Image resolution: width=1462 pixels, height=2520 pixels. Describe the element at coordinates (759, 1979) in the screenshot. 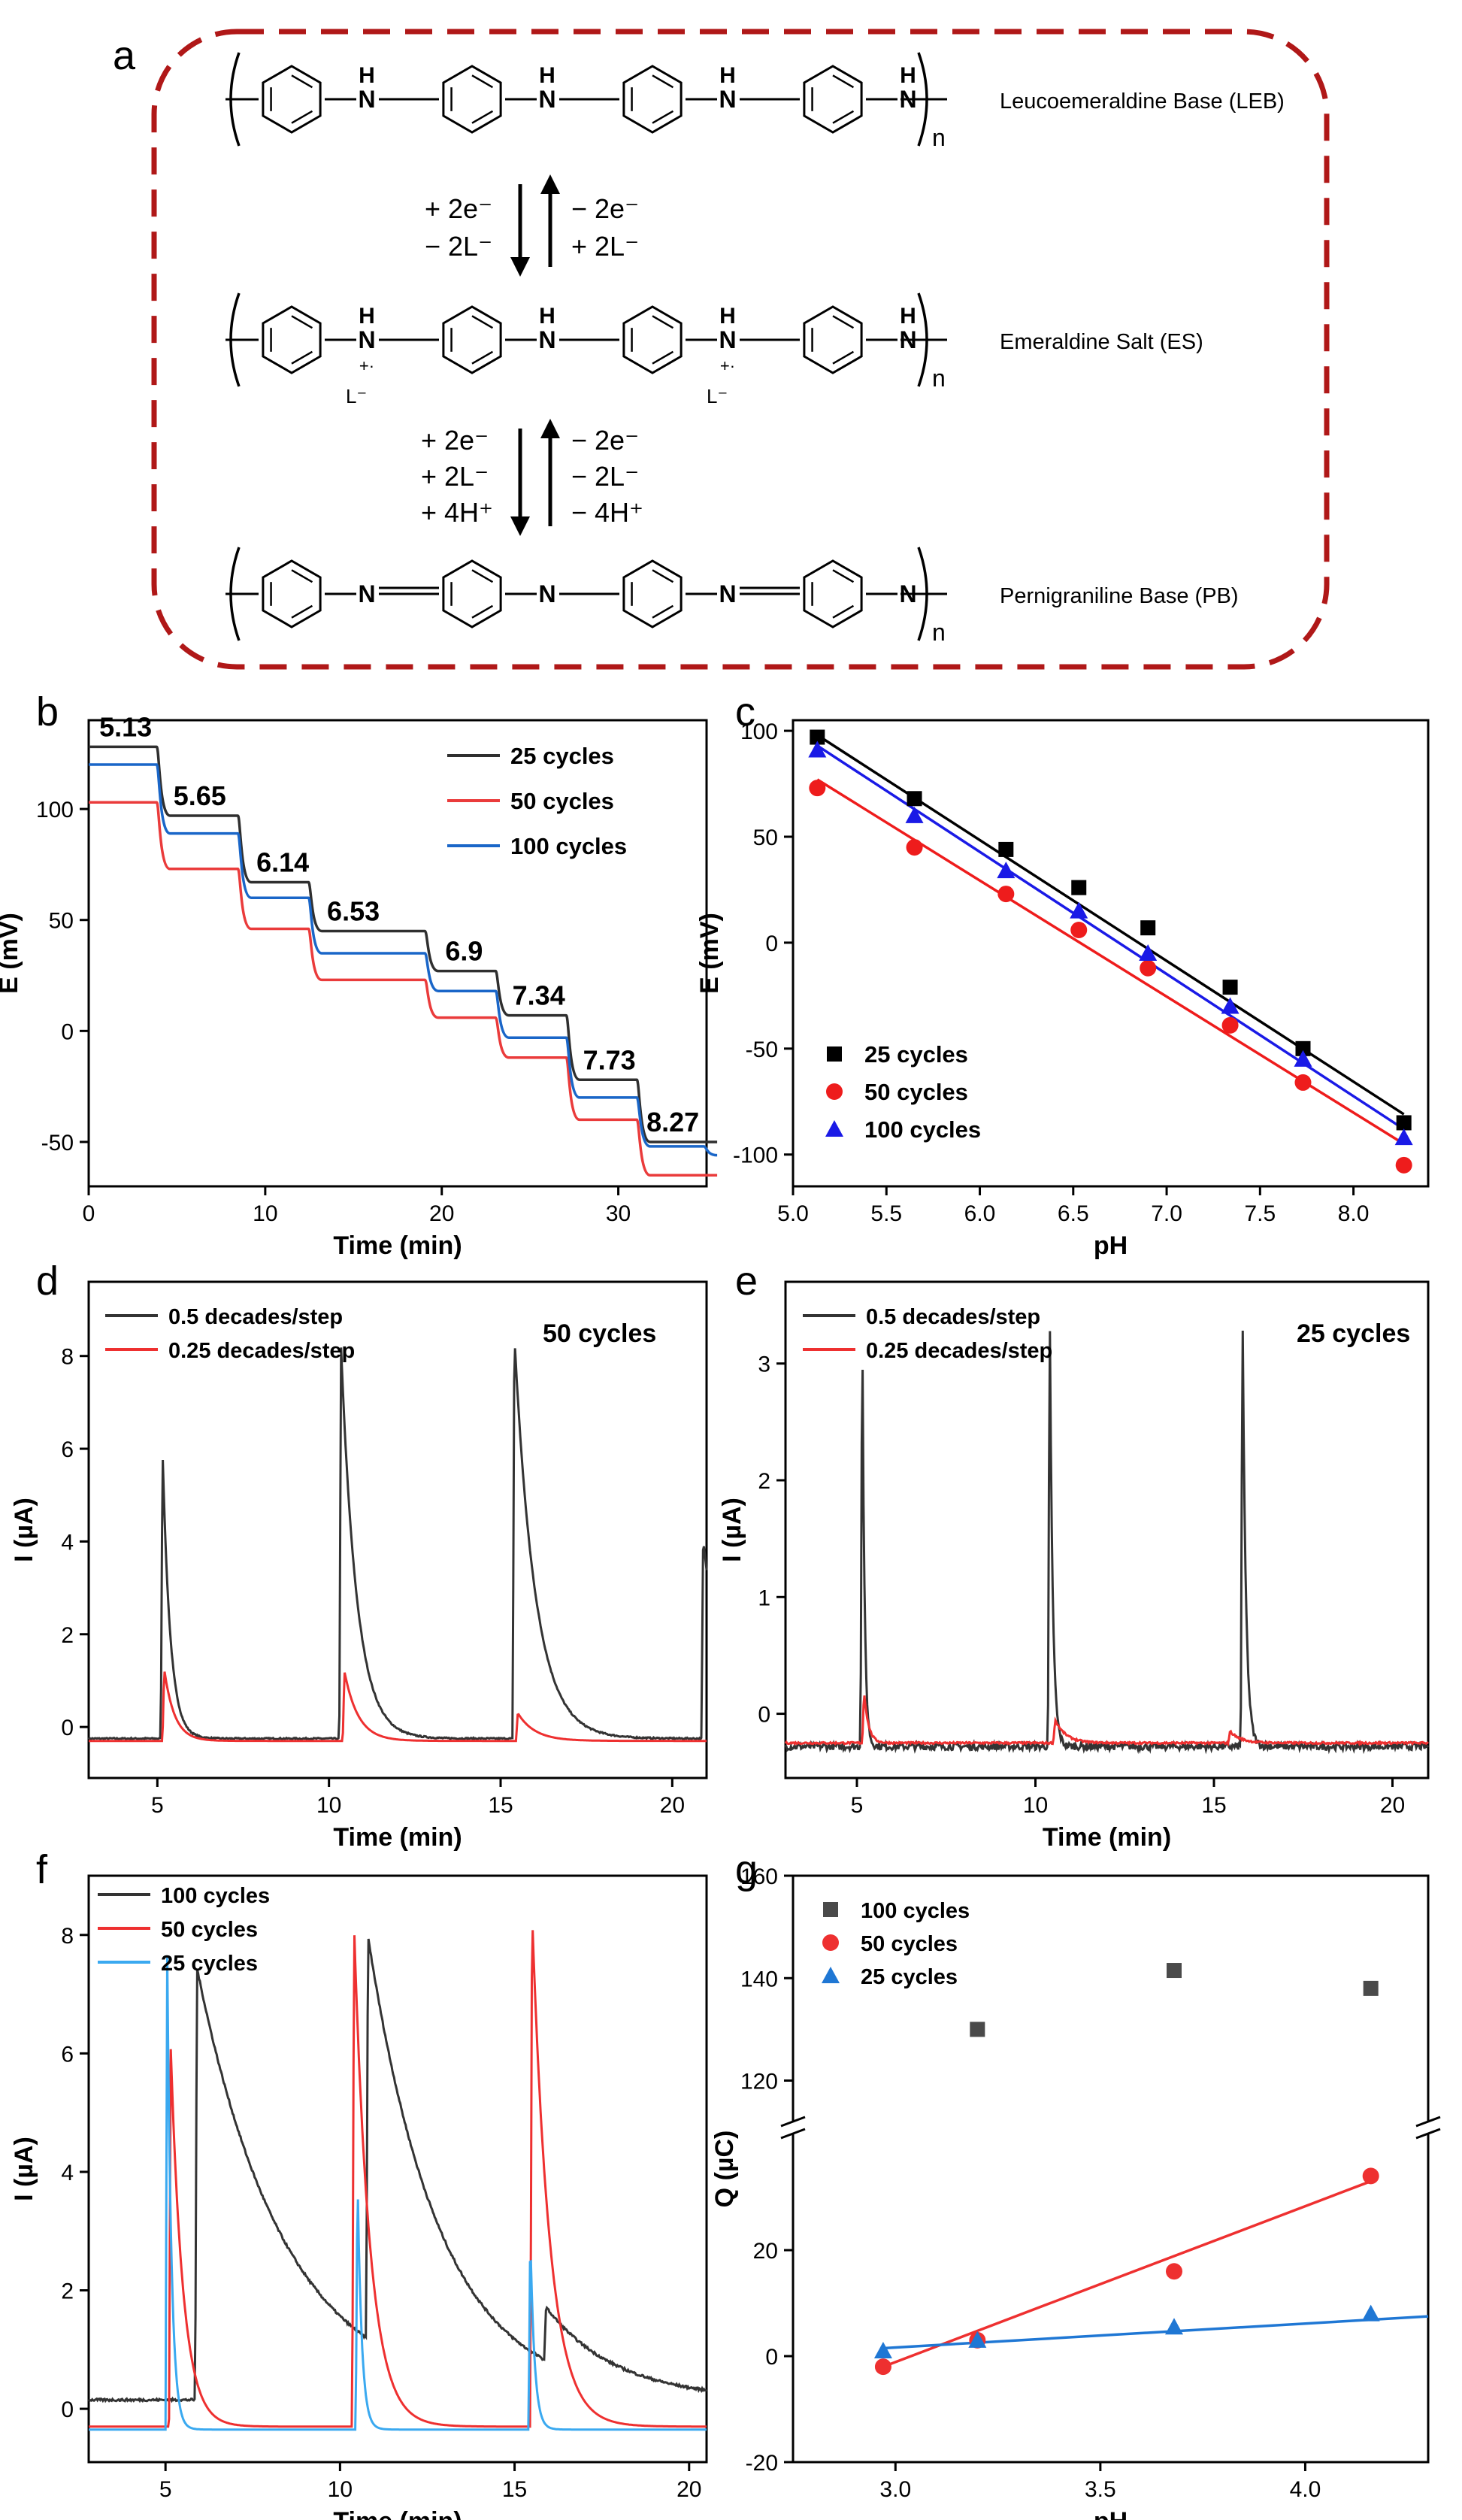

I see `y-tick-label: 140` at that location.